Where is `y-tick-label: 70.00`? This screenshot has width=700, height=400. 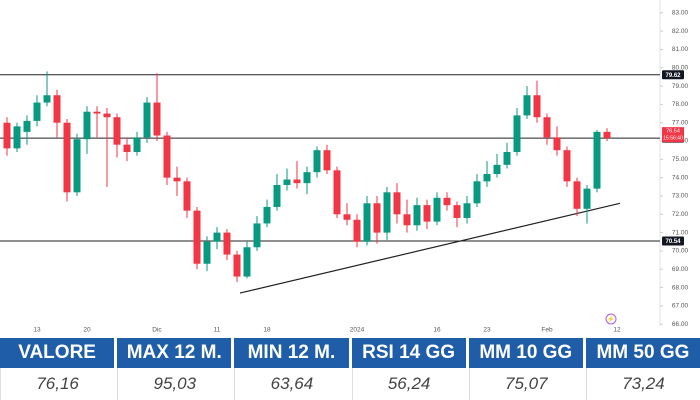
y-tick-label: 70.00 is located at coordinates (680, 251).